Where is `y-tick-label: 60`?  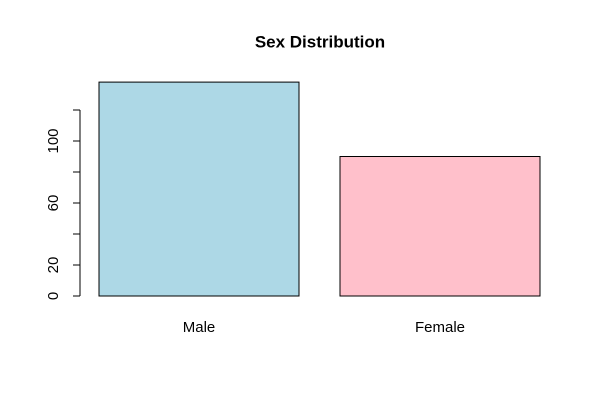 y-tick-label: 60 is located at coordinates (53, 203).